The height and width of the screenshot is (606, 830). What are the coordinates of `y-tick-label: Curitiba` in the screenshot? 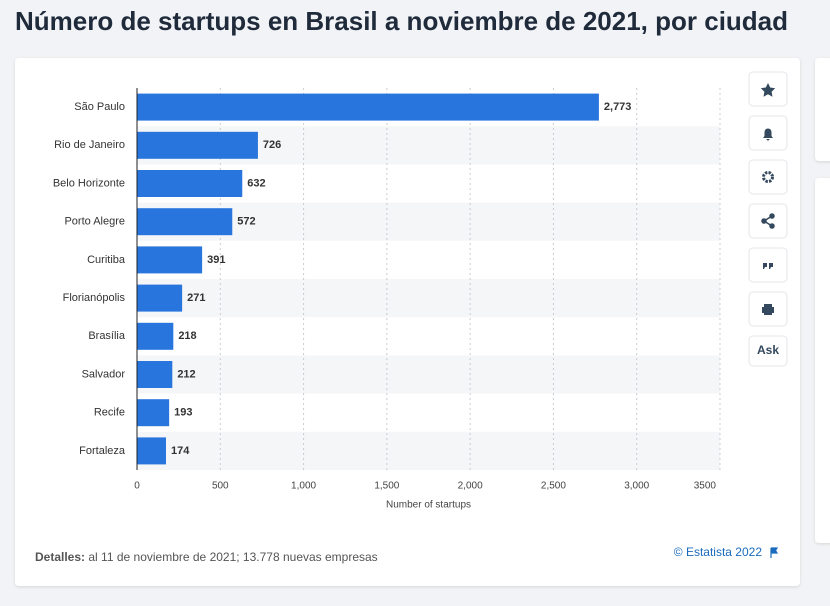 It's located at (106, 260).